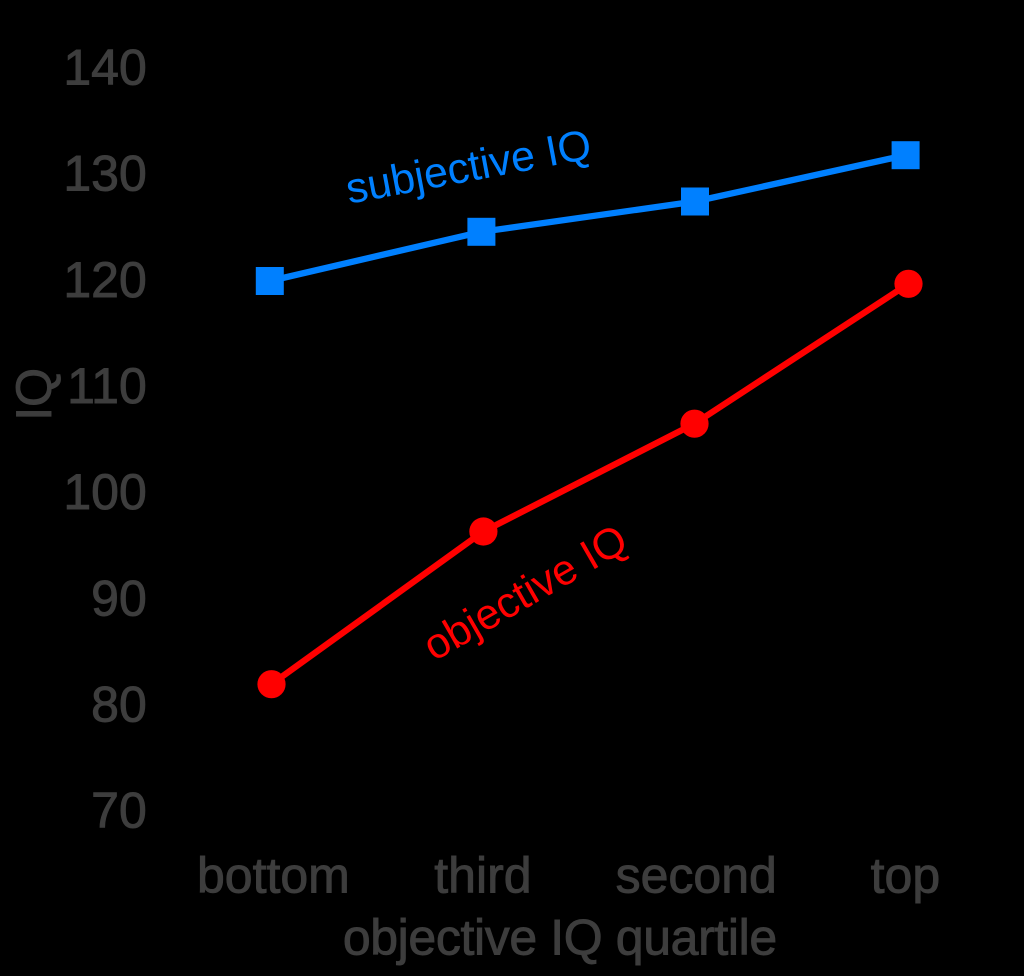 The width and height of the screenshot is (1024, 976). Describe the element at coordinates (696, 875) in the screenshot. I see `svg-text: second` at that location.